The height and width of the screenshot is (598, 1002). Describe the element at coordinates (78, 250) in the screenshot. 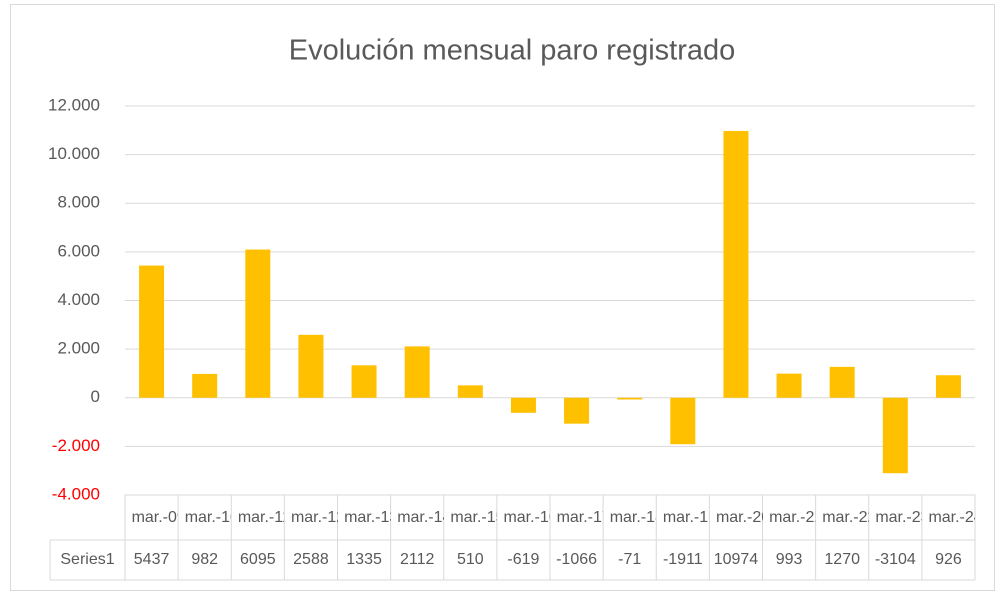

I see `y-tick-label: 6.000` at that location.